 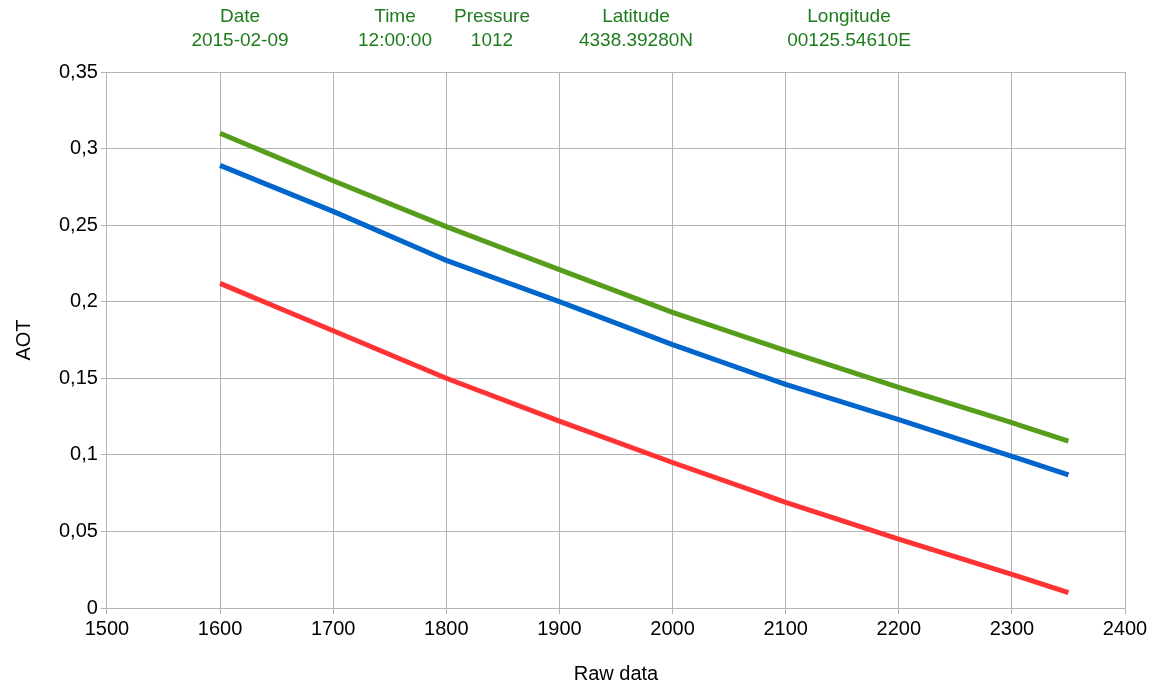 I want to click on text: Pressure, so click(x=492, y=15).